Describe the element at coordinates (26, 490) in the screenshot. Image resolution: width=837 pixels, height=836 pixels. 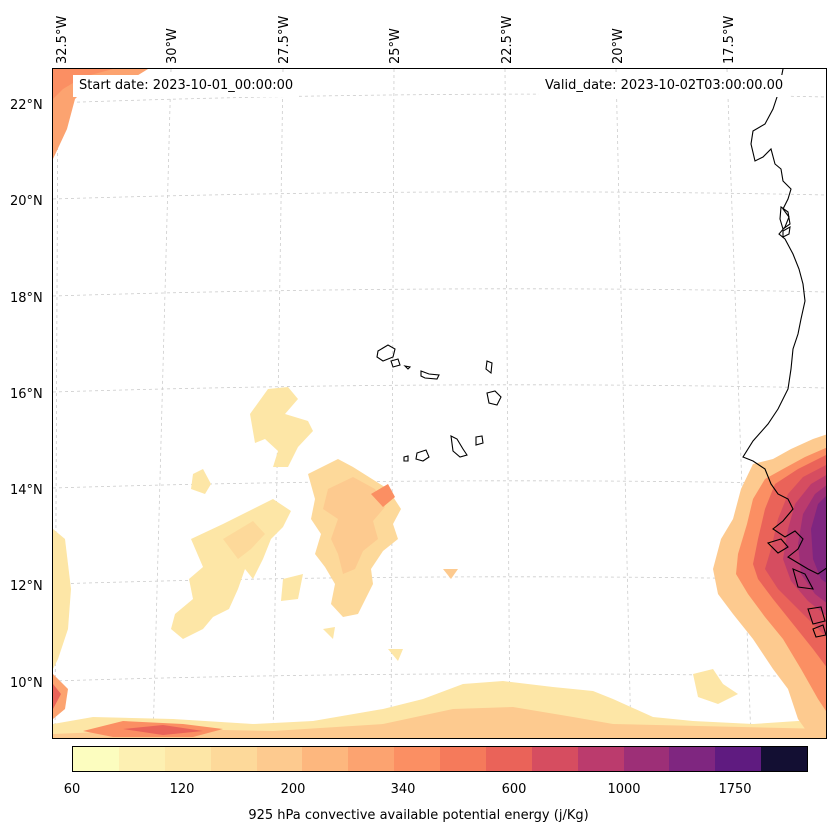
I see `lat-label-14n: 14°N` at that location.